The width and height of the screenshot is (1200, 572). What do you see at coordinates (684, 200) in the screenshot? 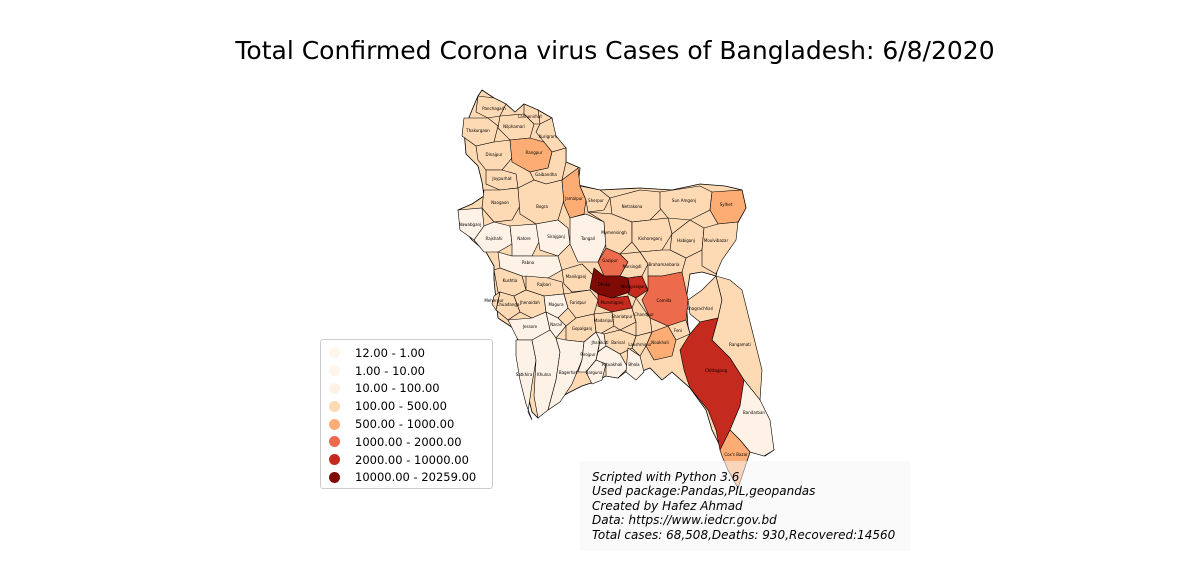
I see `district-label: Sun Amgonj` at bounding box center [684, 200].